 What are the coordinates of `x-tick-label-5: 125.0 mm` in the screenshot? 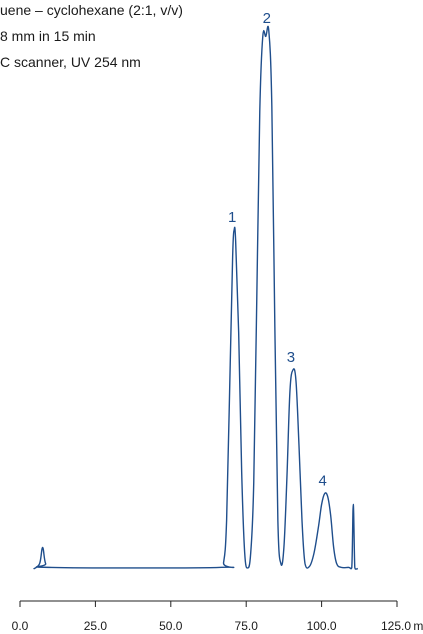 It's located at (402, 626).